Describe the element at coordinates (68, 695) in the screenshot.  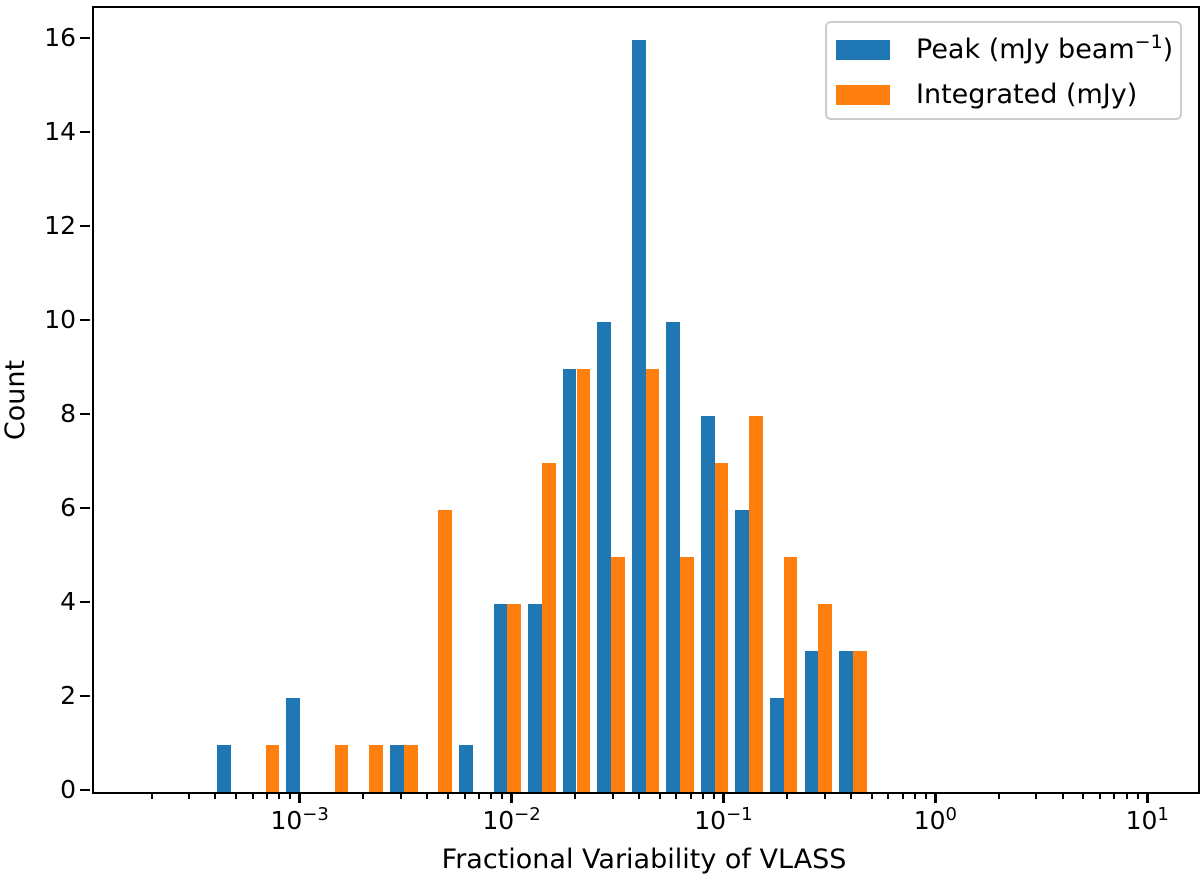
I see `y-tick-label: 2` at that location.